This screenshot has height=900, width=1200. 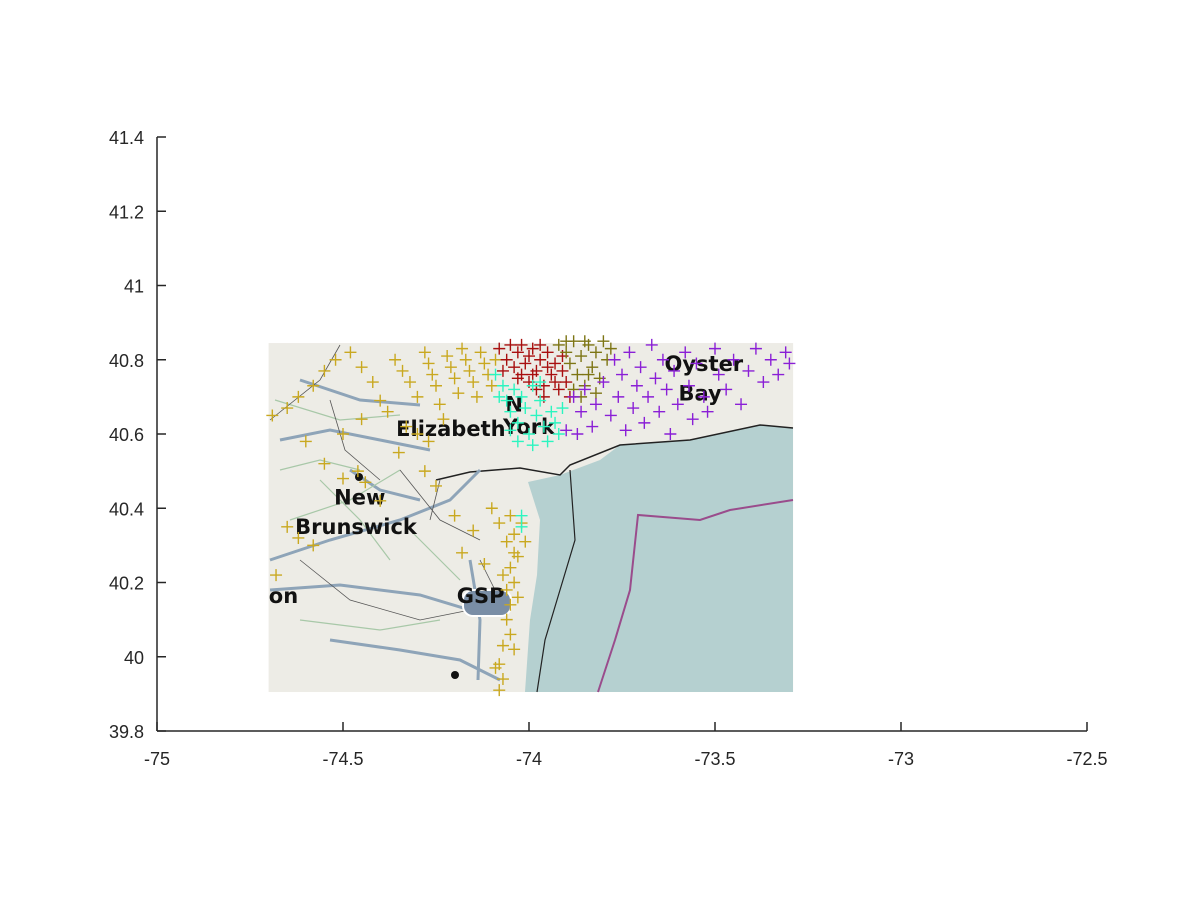 What do you see at coordinates (481, 596) in the screenshot?
I see `map-place-label: GSP` at bounding box center [481, 596].